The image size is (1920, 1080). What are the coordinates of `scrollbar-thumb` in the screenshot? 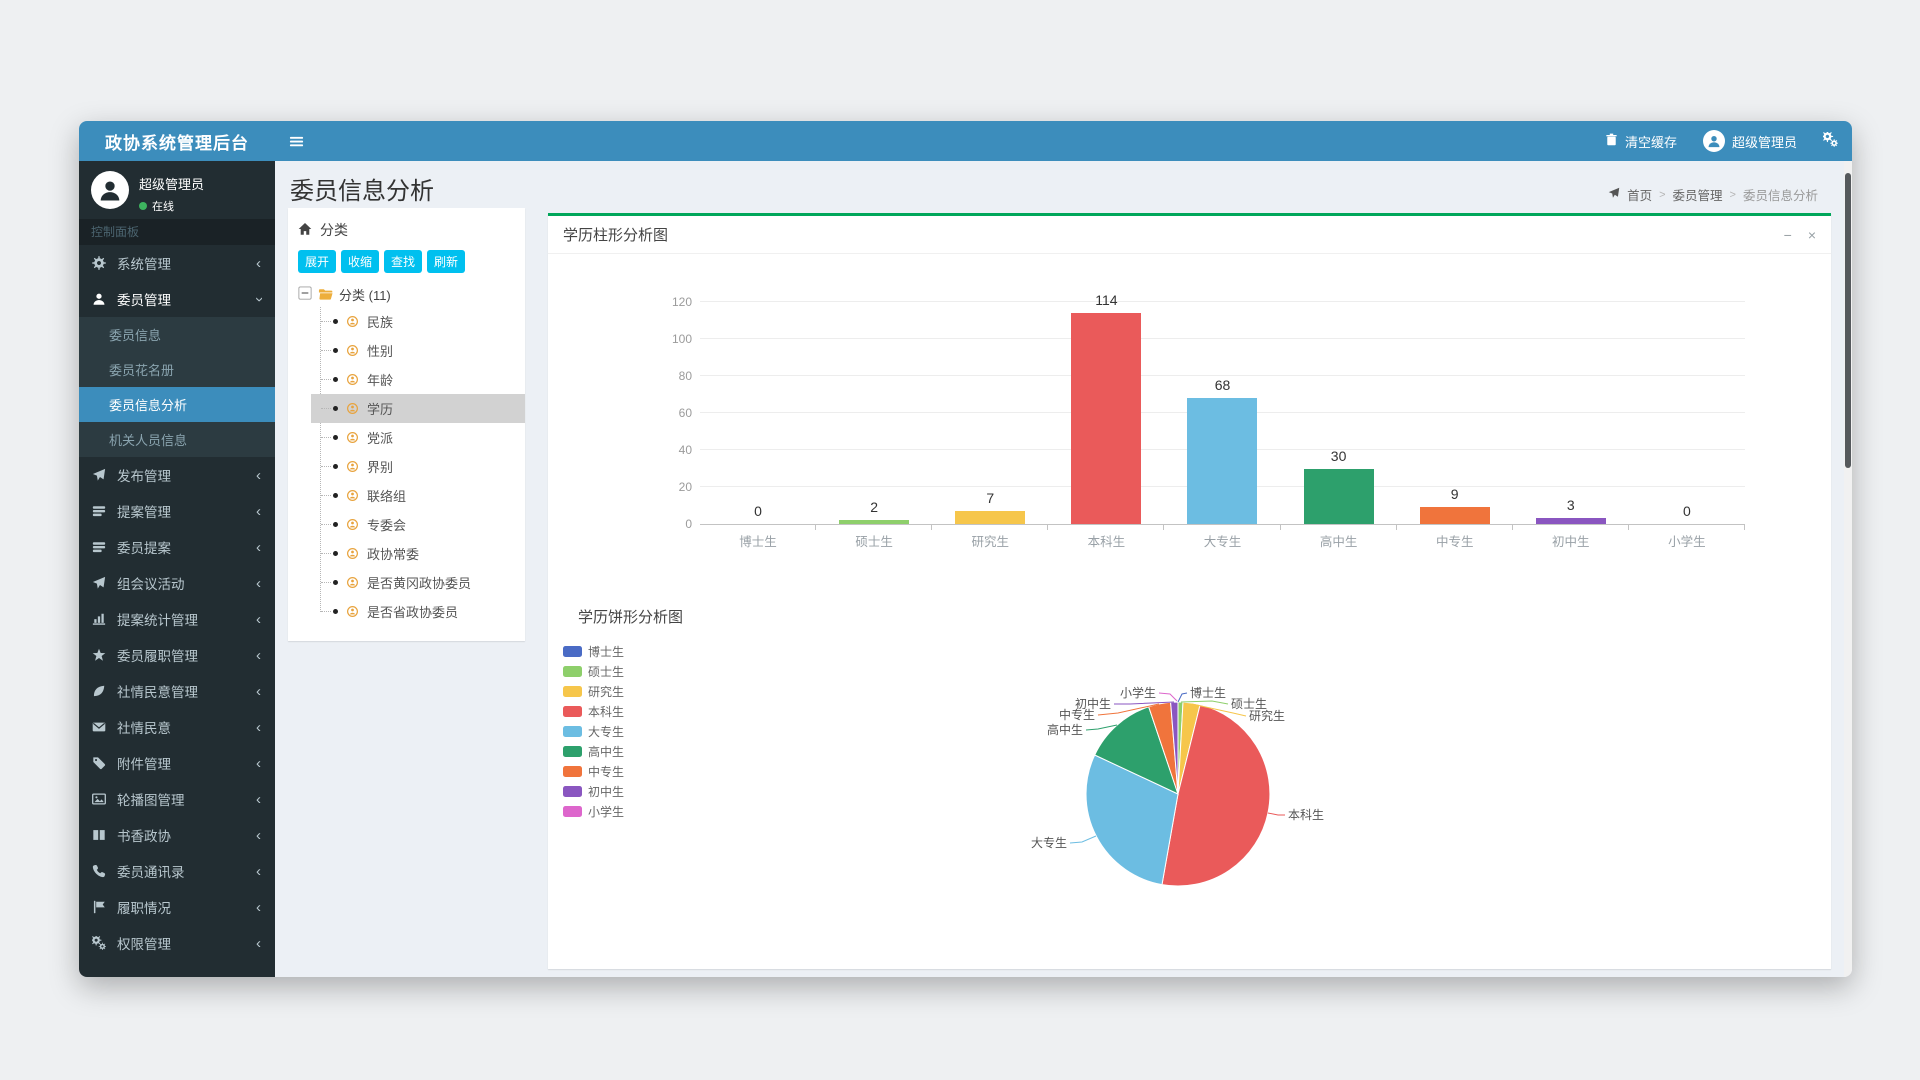 It's located at (1848, 320).